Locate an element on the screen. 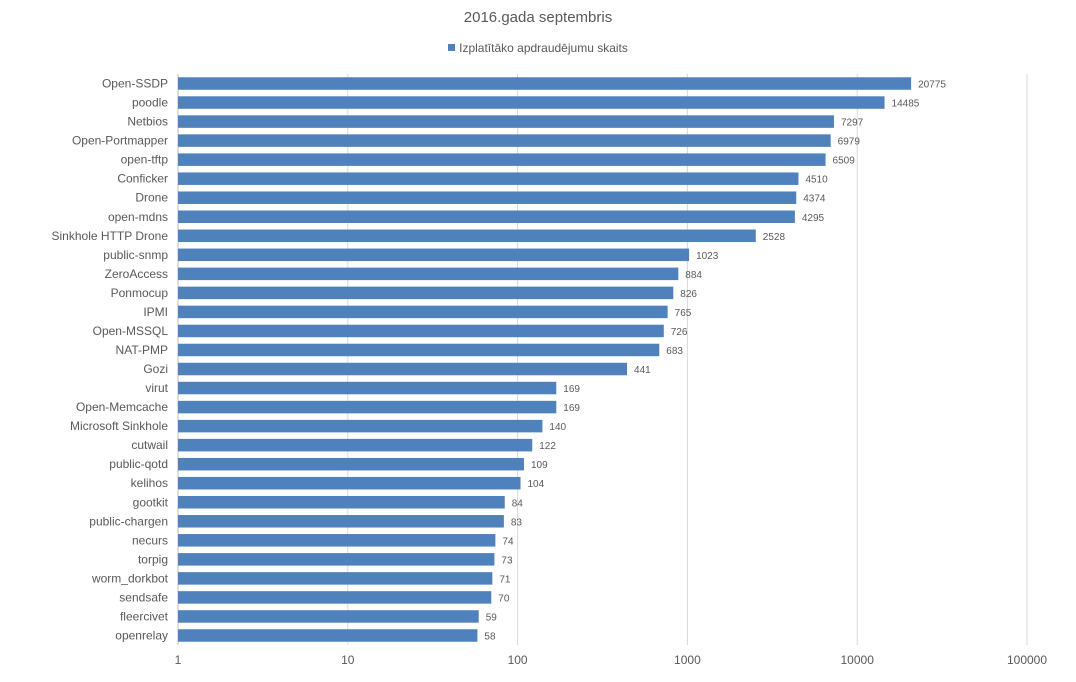 This screenshot has height=682, width=1076. legend: Izplatītāko apdraudējumu skaits is located at coordinates (538, 48).